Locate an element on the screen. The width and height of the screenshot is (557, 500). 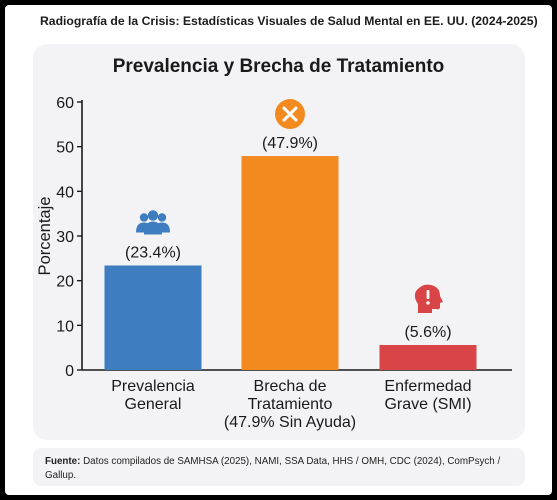
data-label: (5.6%) is located at coordinates (427, 332).